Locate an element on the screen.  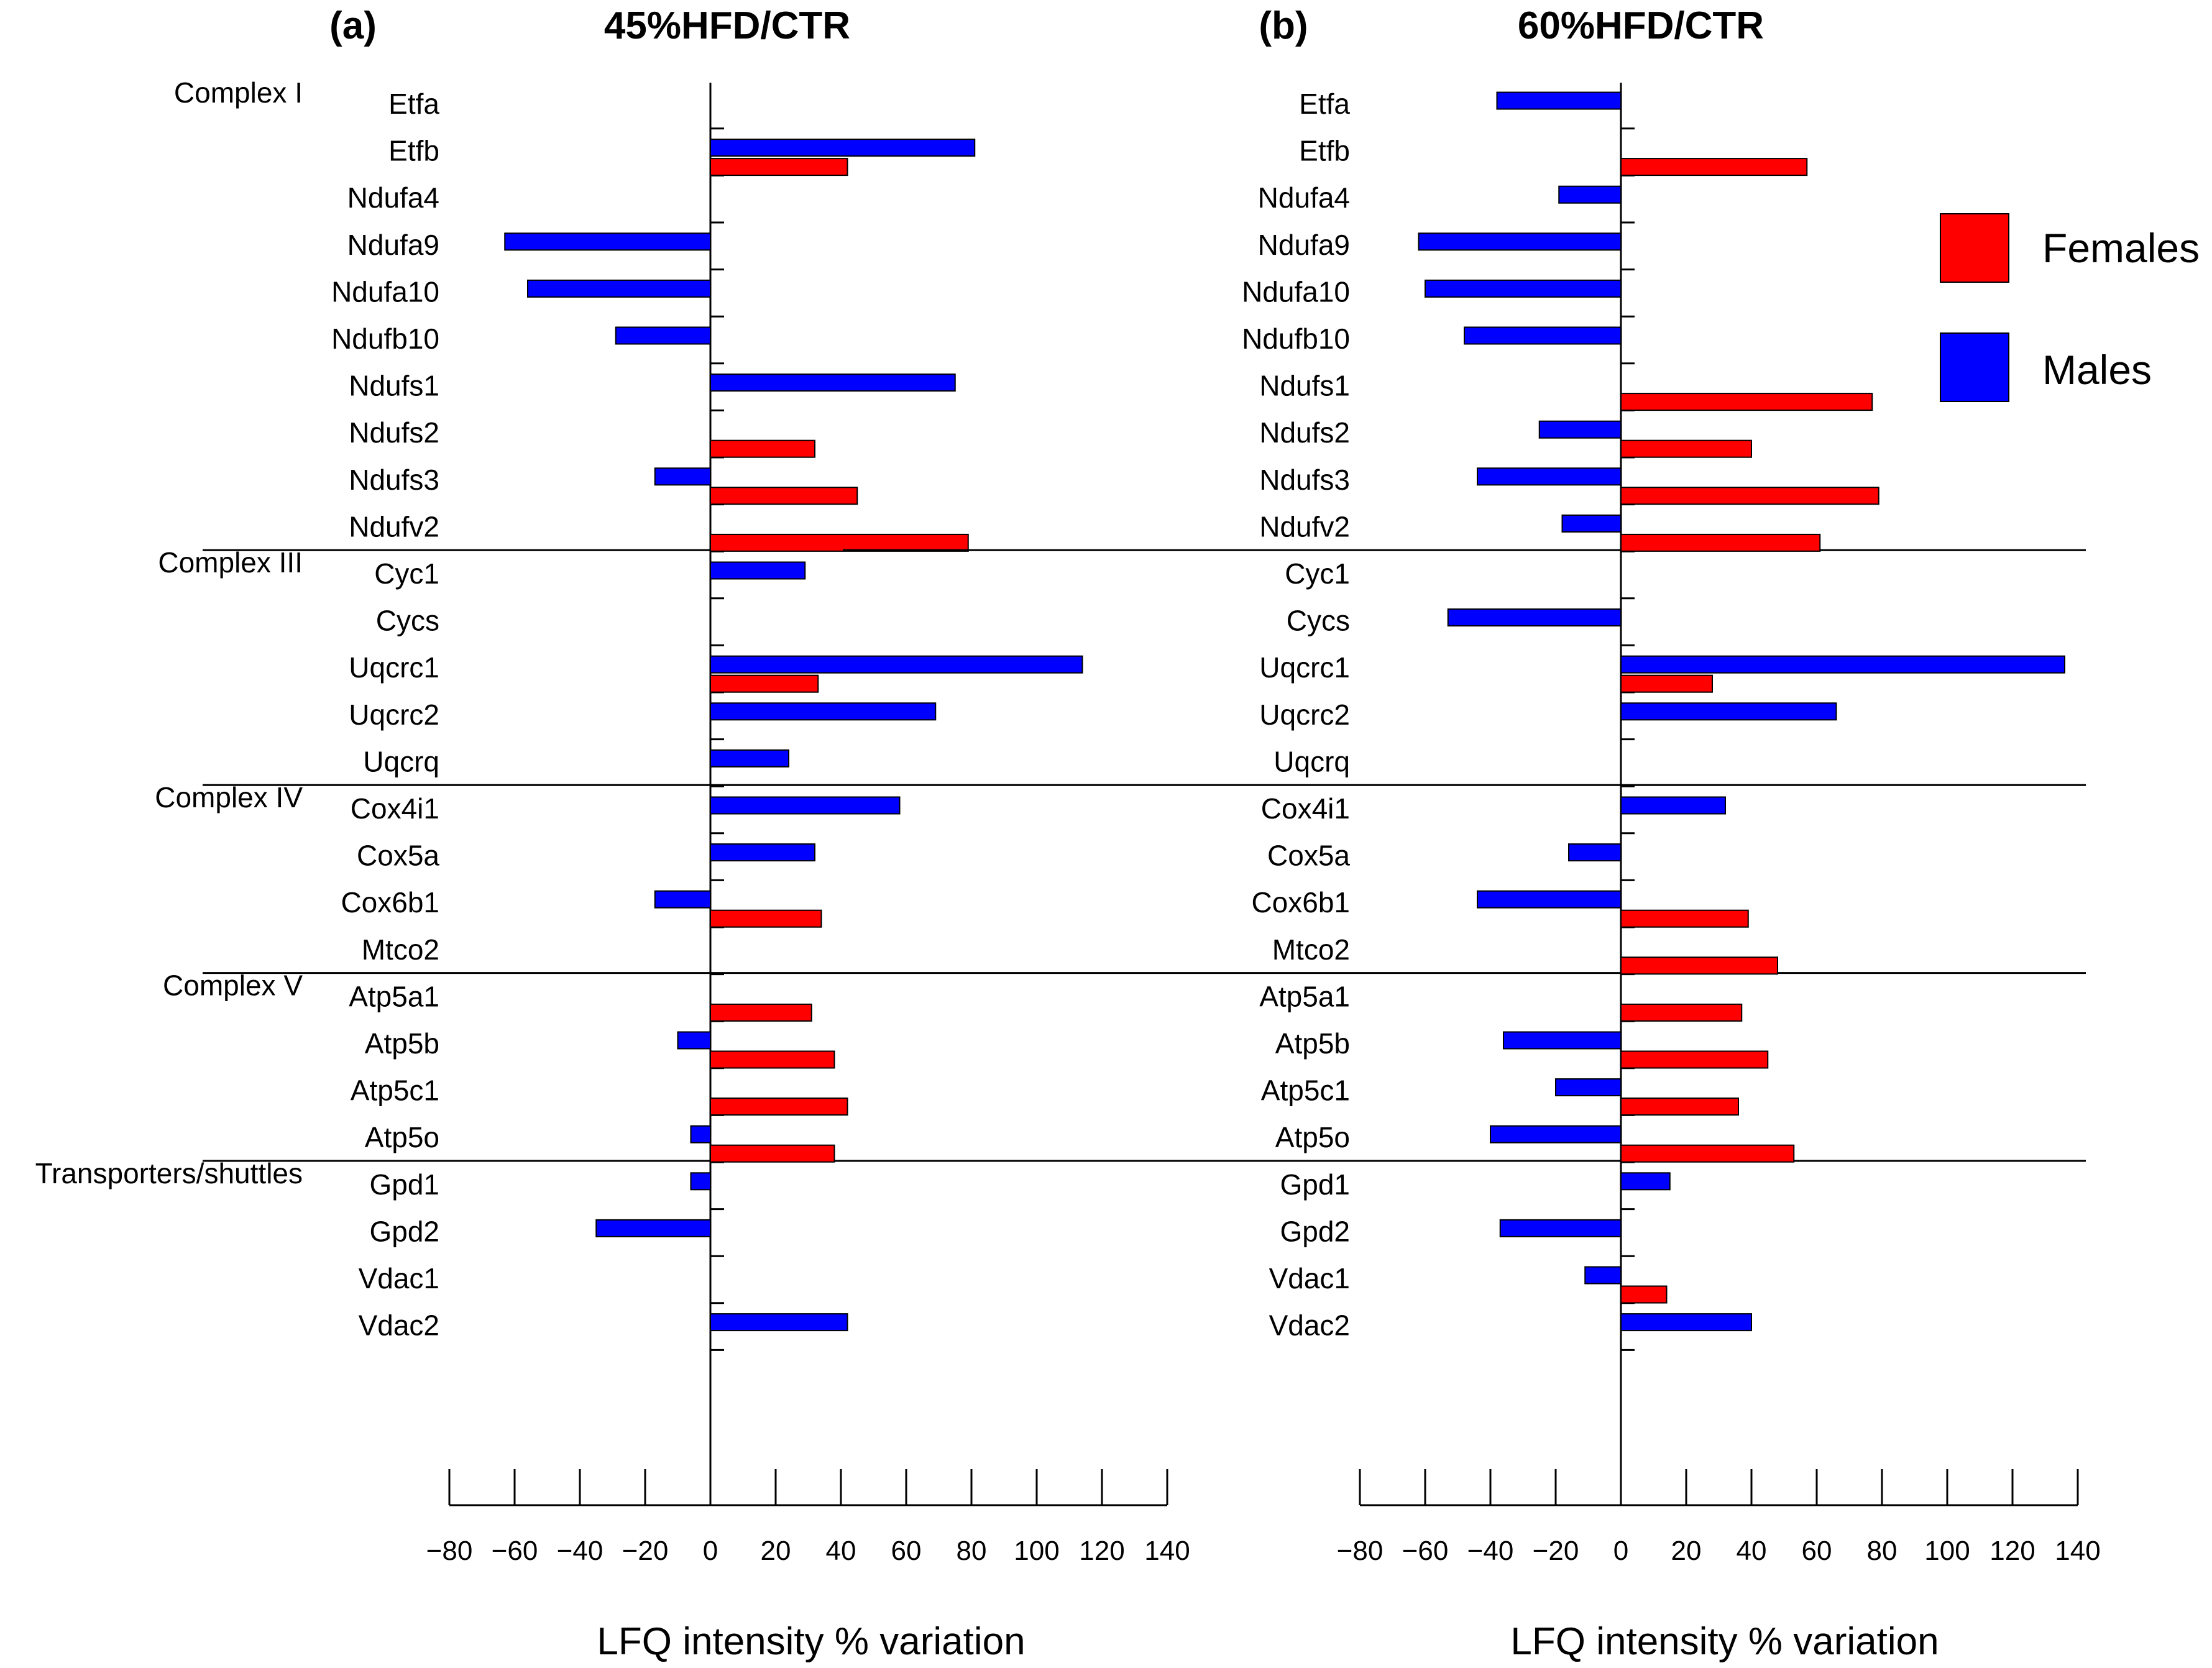
x-tick-label: 0 is located at coordinates (1621, 1551).